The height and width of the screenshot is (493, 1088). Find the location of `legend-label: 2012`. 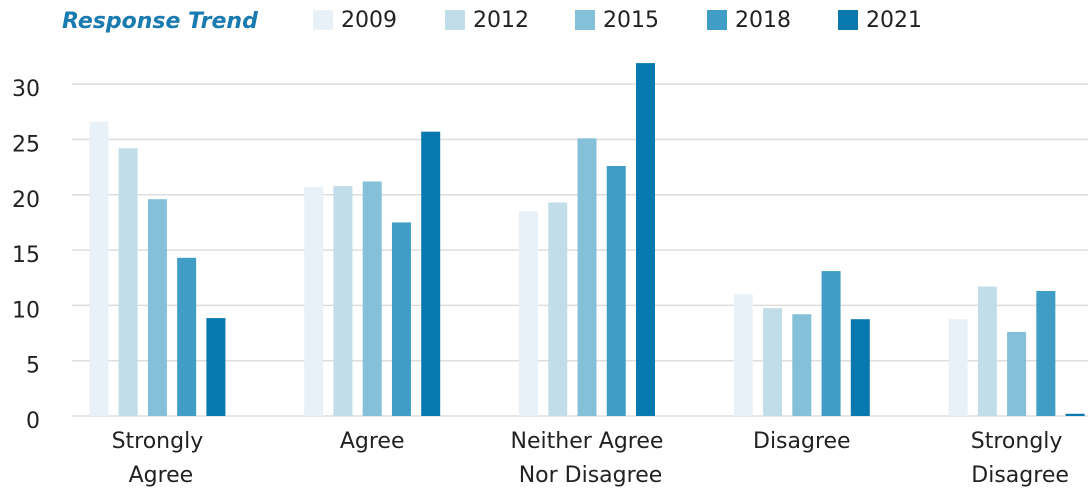

legend-label: 2012 is located at coordinates (501, 20).